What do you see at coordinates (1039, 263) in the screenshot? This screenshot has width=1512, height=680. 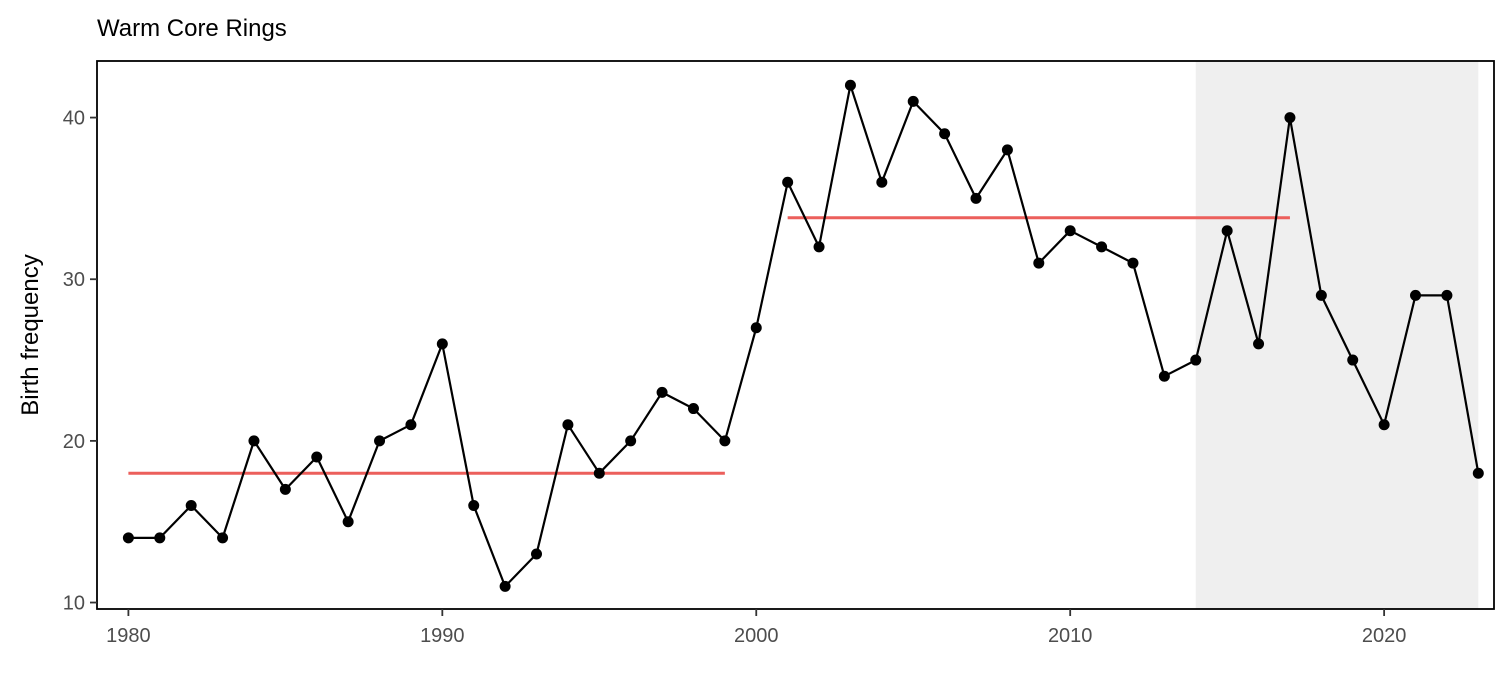 I see `data-point-2009` at bounding box center [1039, 263].